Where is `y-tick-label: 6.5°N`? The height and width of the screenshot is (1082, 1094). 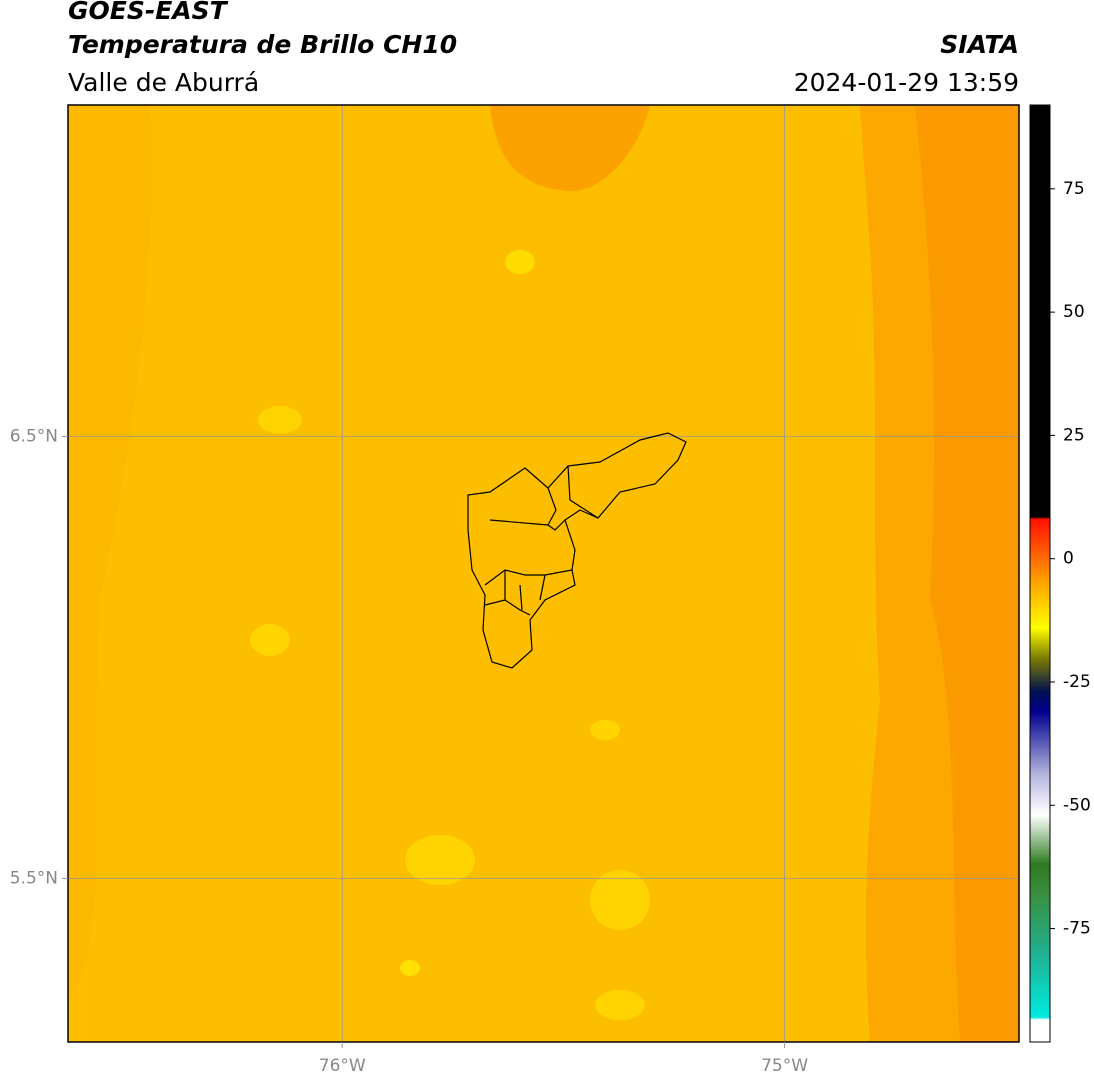 y-tick-label: 6.5°N is located at coordinates (34, 436).